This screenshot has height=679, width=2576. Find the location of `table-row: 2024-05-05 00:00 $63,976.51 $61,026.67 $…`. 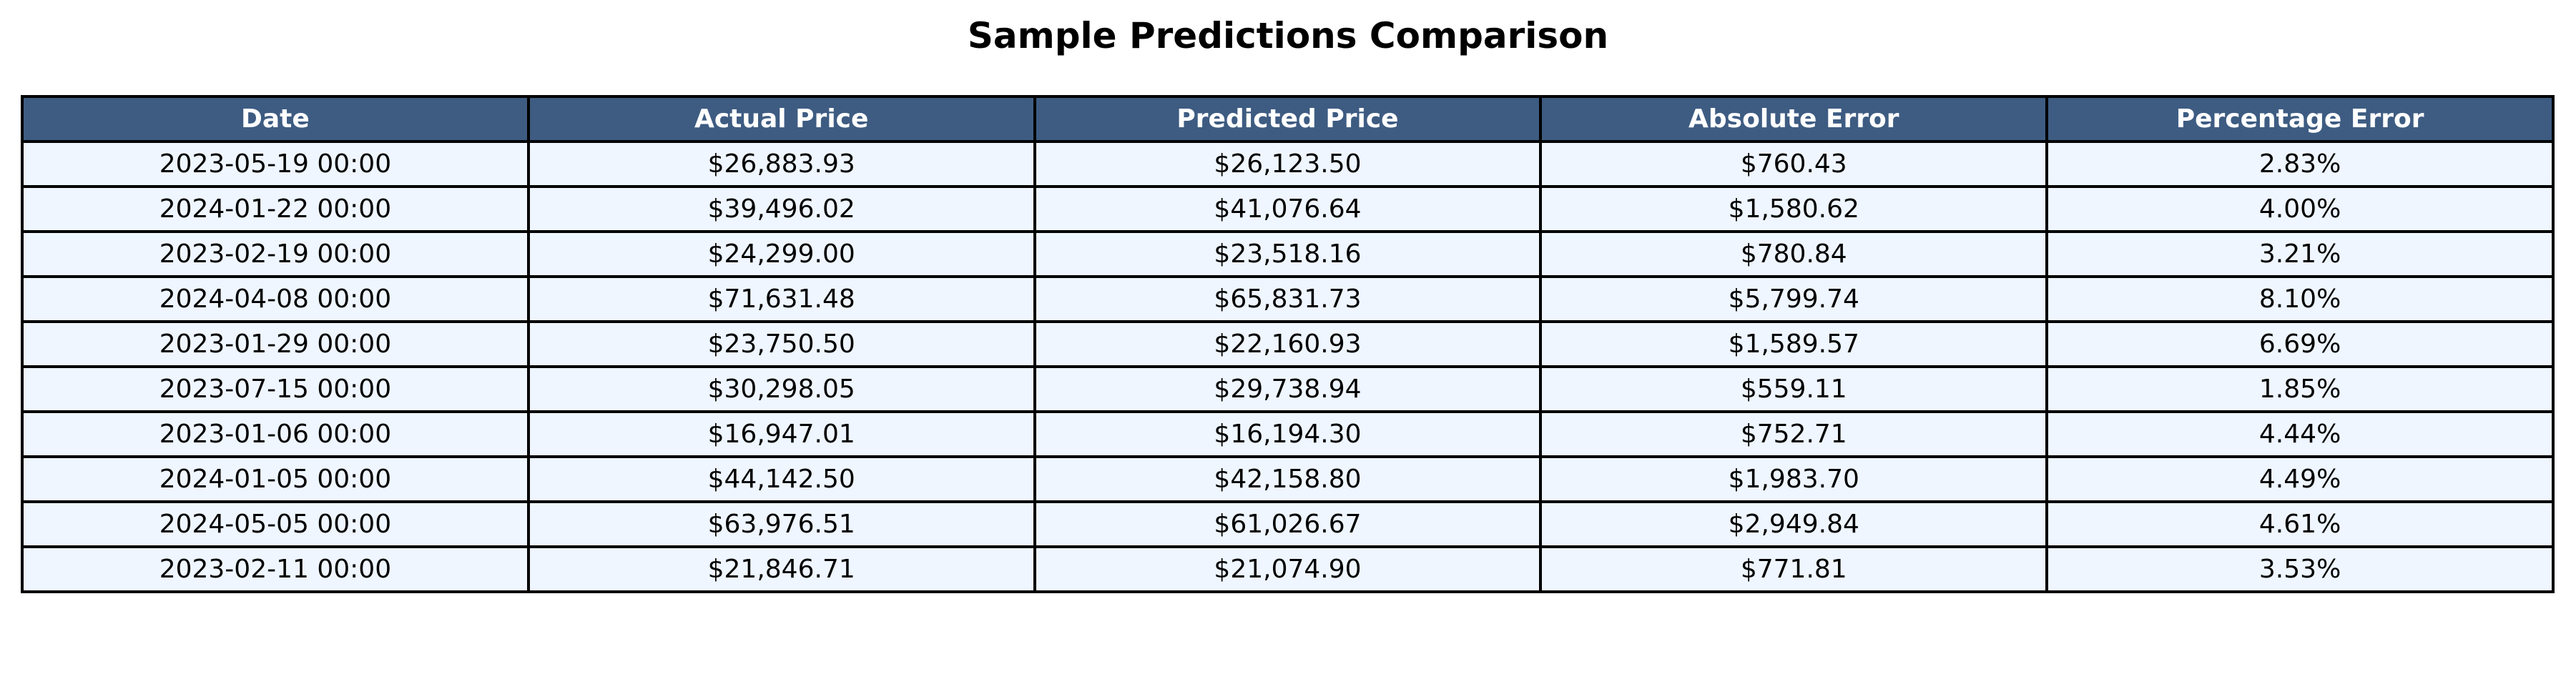

table-row: 2024-05-05 00:00 $63,976.51 $61,026.67 $… is located at coordinates (1288, 524).